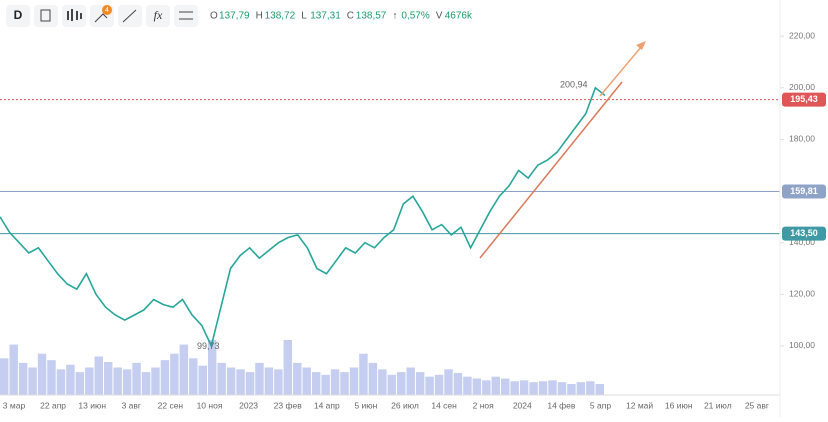 The width and height of the screenshot is (828, 422). I want to click on fx-button, so click(158, 16).